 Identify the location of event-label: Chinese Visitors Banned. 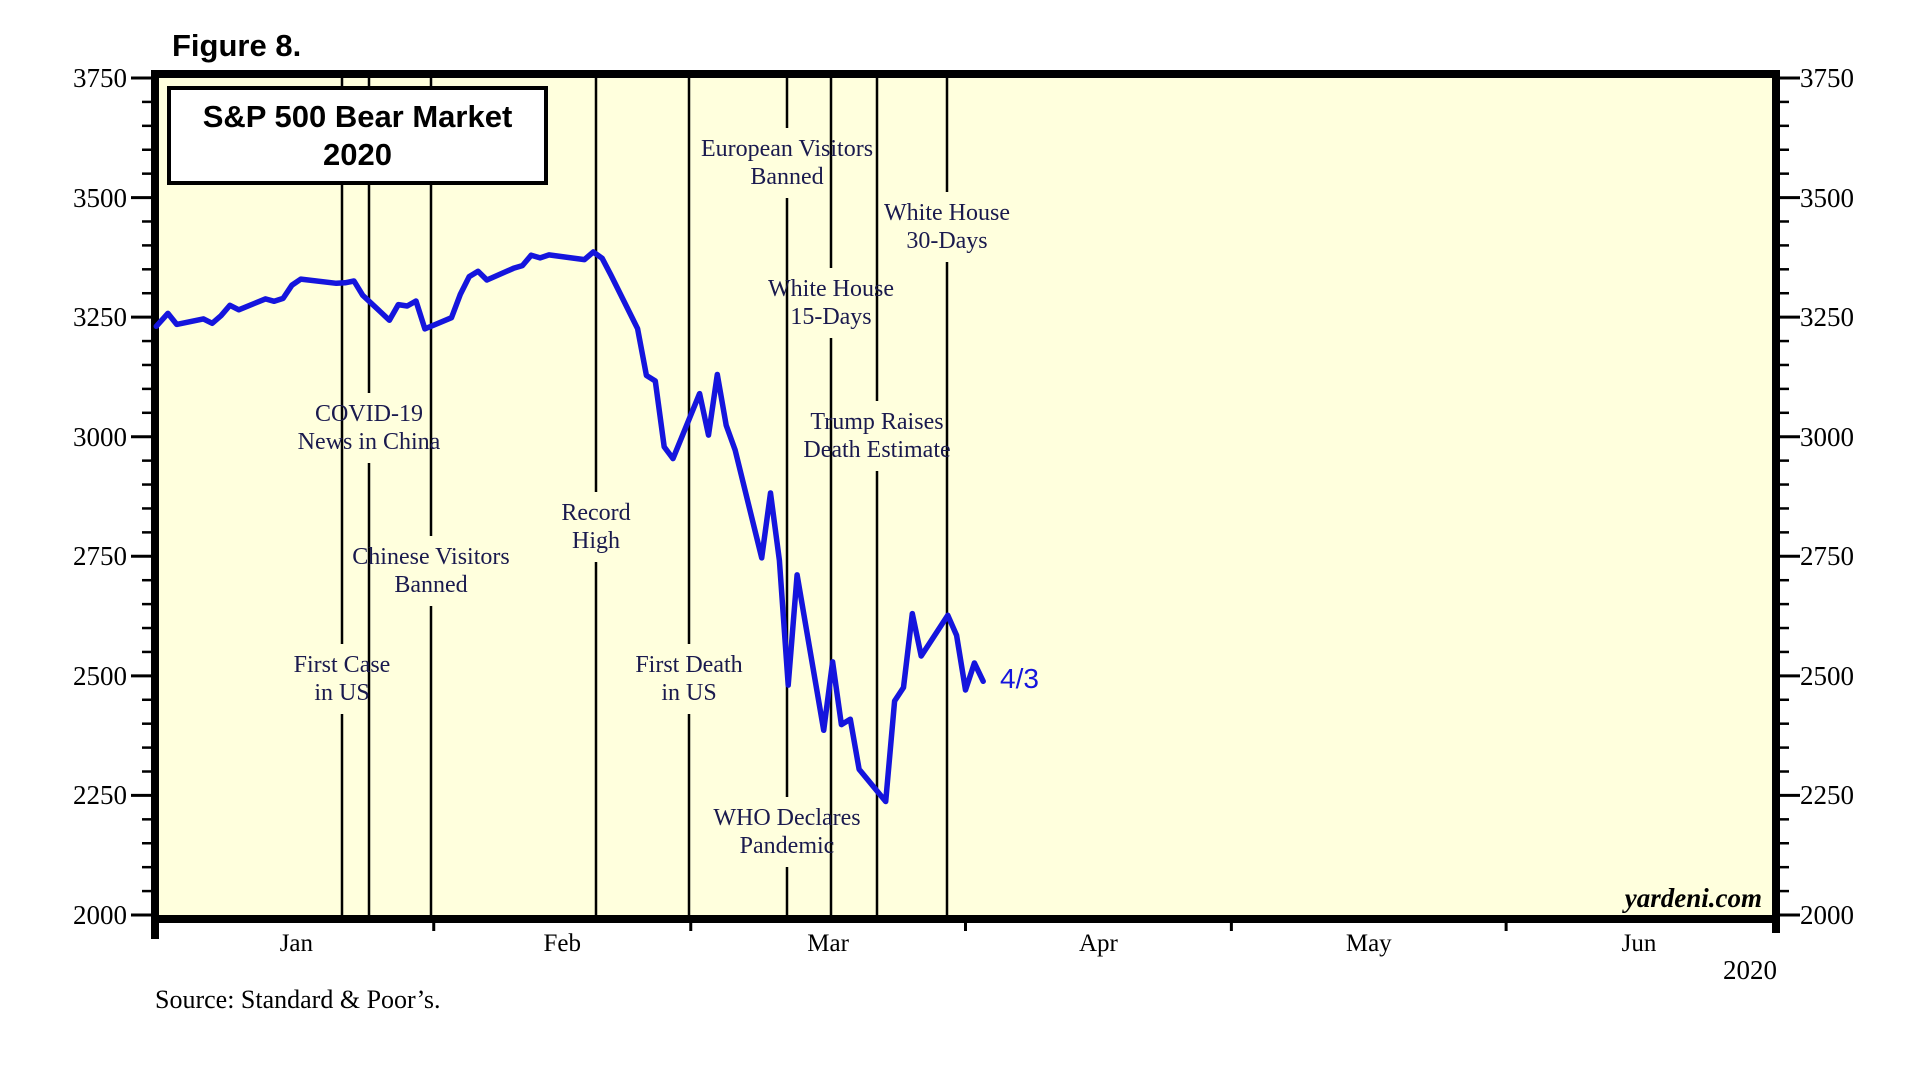
(430, 571).